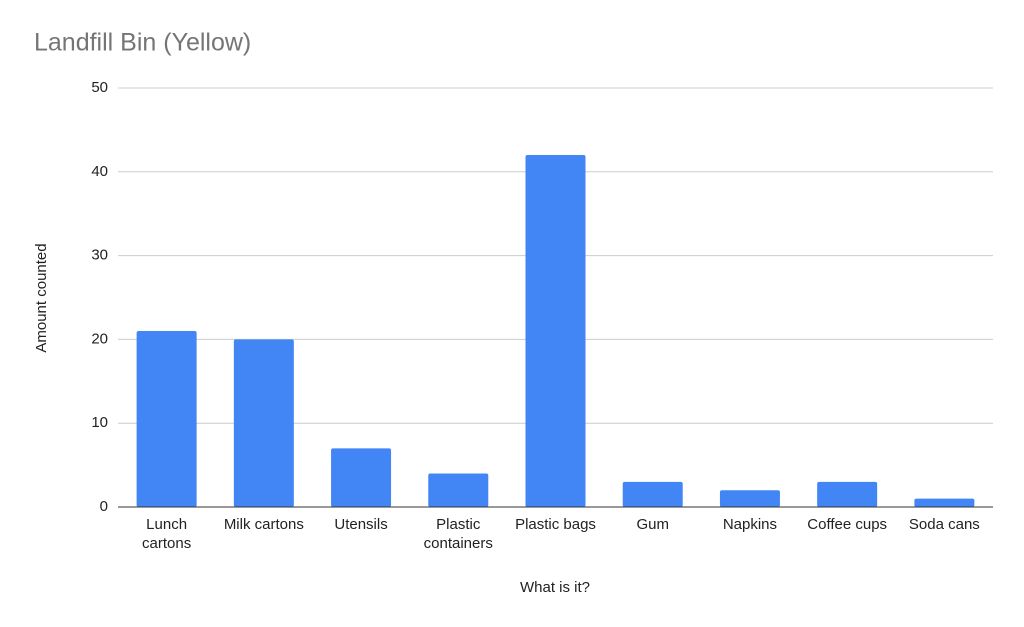 This screenshot has width=1024, height=627. What do you see at coordinates (458, 534) in the screenshot?
I see `x-tick-label: Plastic containers` at bounding box center [458, 534].